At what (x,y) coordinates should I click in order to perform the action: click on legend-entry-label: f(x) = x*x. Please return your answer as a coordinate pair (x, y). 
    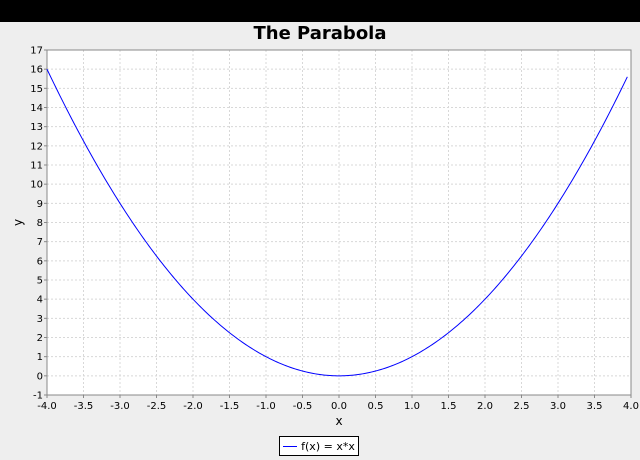
    Looking at the image, I should click on (328, 446).